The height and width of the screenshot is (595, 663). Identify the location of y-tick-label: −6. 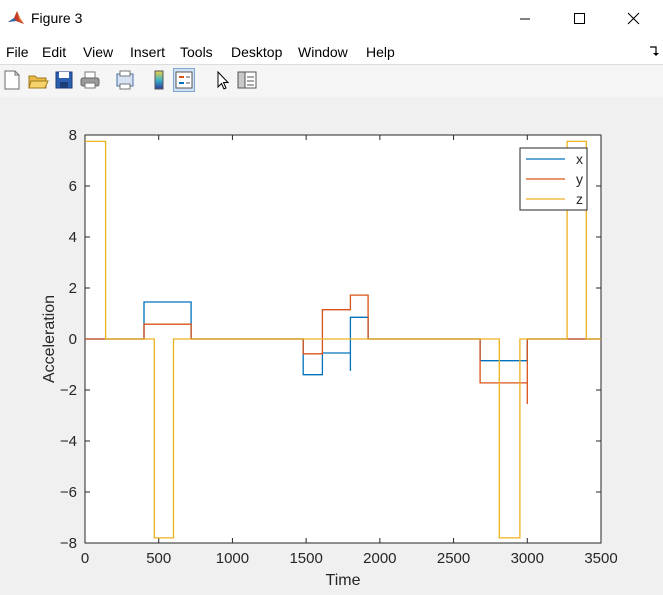
(68, 492).